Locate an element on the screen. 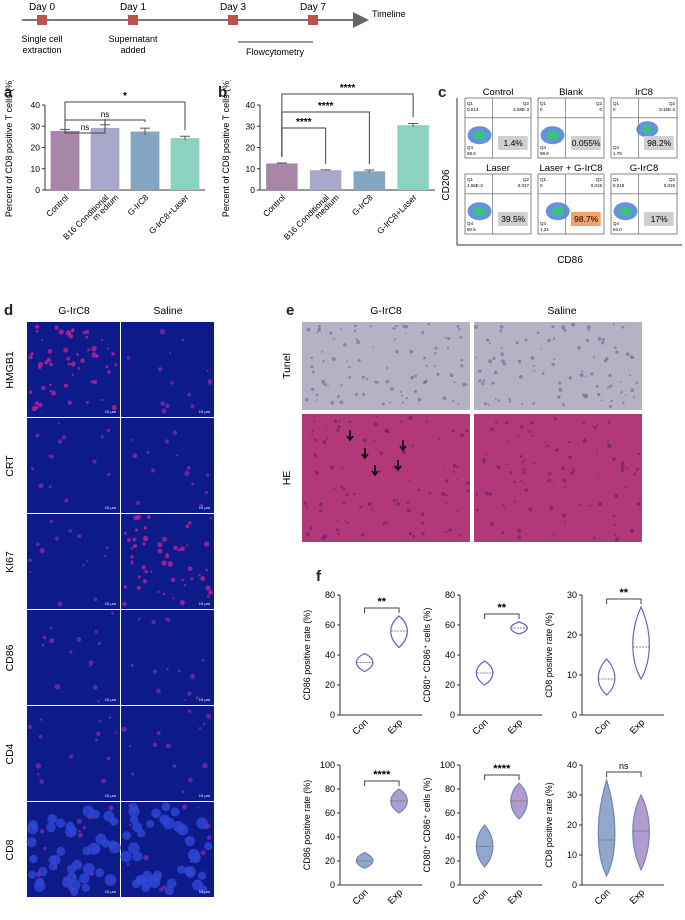  y-tick-label: 10 is located at coordinates (36, 169).